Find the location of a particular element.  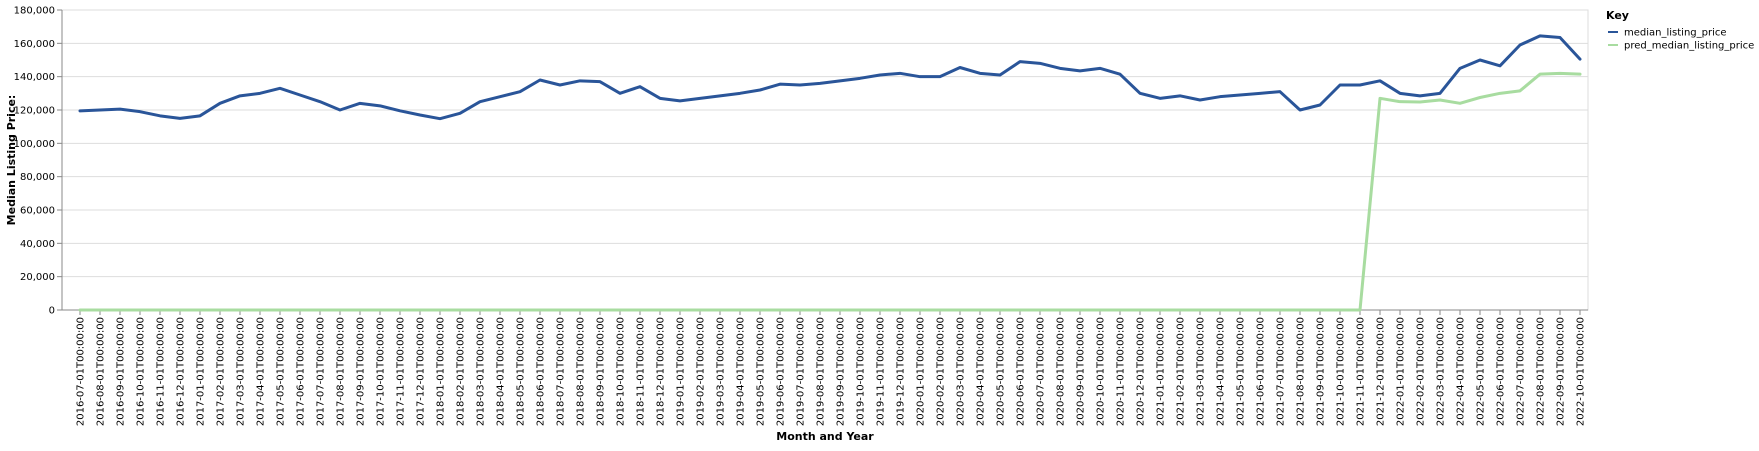

x-tick-label: 2020-01-01T00:00:00 is located at coordinates (921, 371).